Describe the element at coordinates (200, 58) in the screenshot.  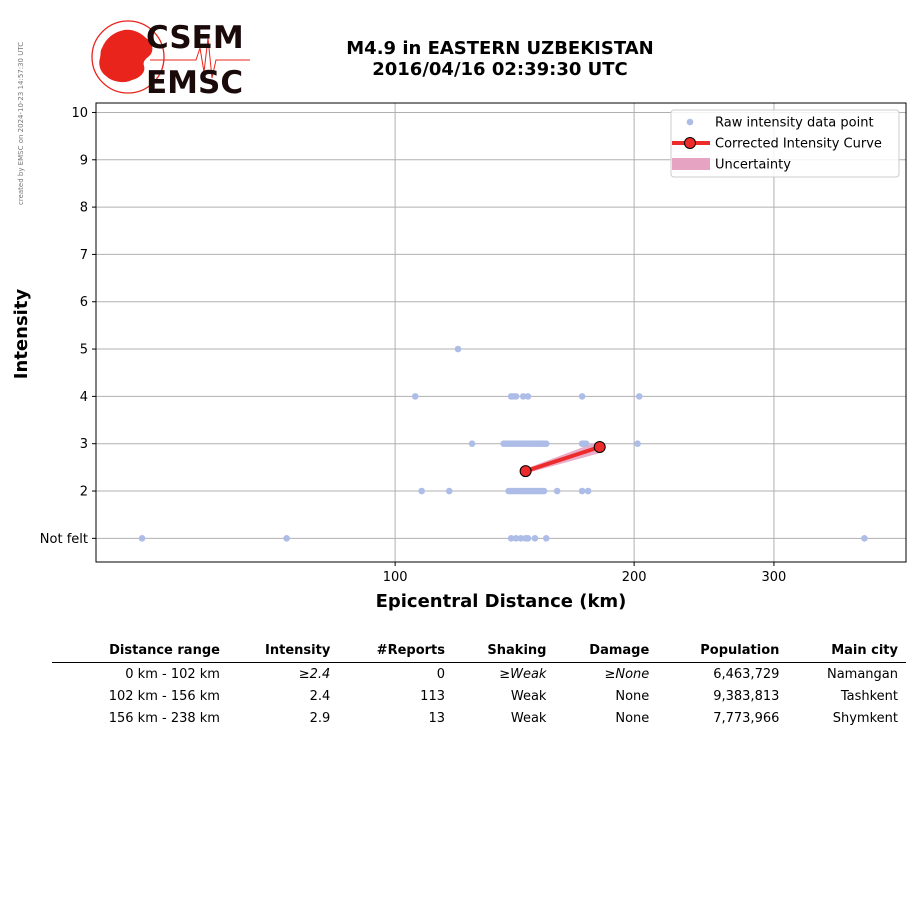
I see `logo-seismogram-icon` at that location.